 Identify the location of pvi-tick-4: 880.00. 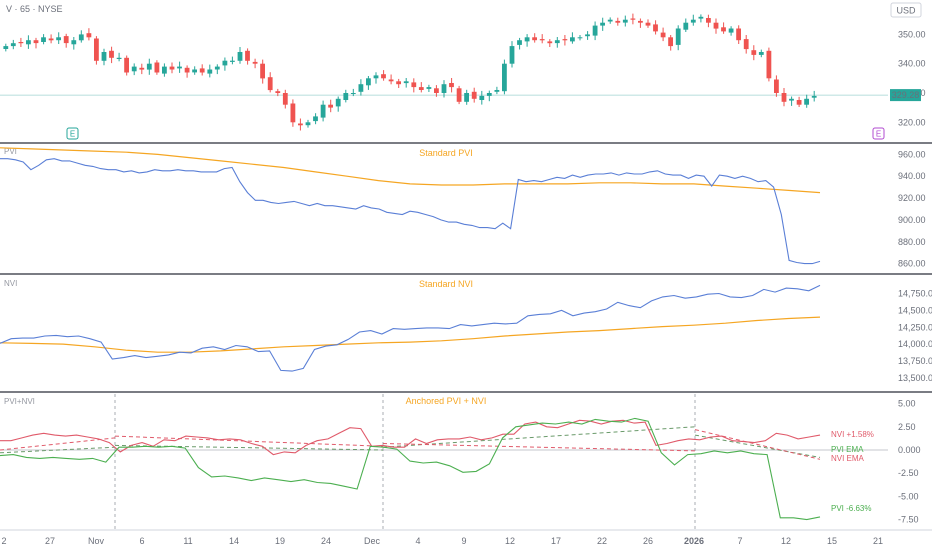
(912, 242).